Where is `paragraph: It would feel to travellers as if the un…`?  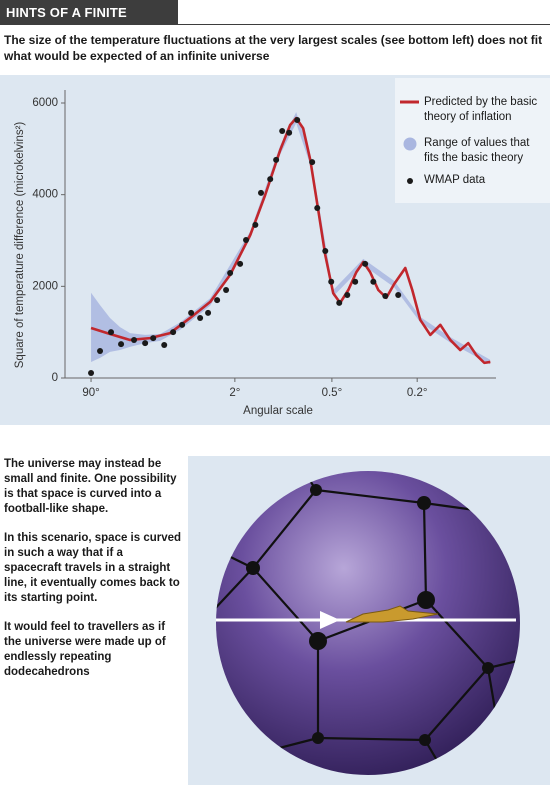
paragraph: It would feel to travellers as if the un… is located at coordinates (85, 649).